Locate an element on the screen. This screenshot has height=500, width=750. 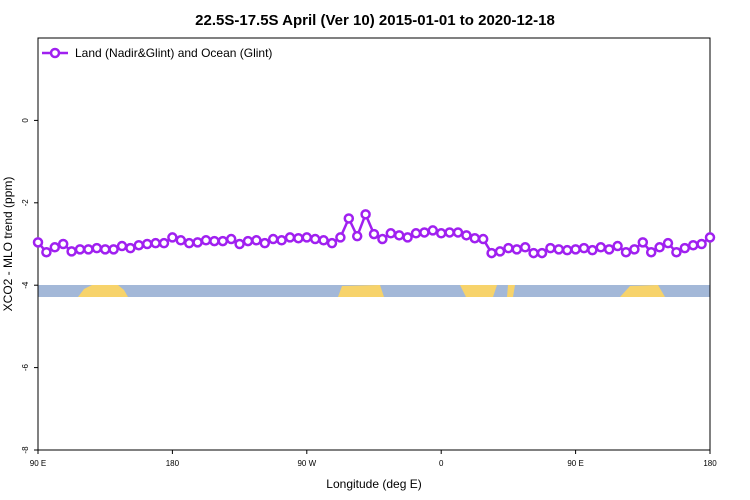
legend: Land (Nadir&Glint) and Ocean (Glint) is located at coordinates (157, 53).